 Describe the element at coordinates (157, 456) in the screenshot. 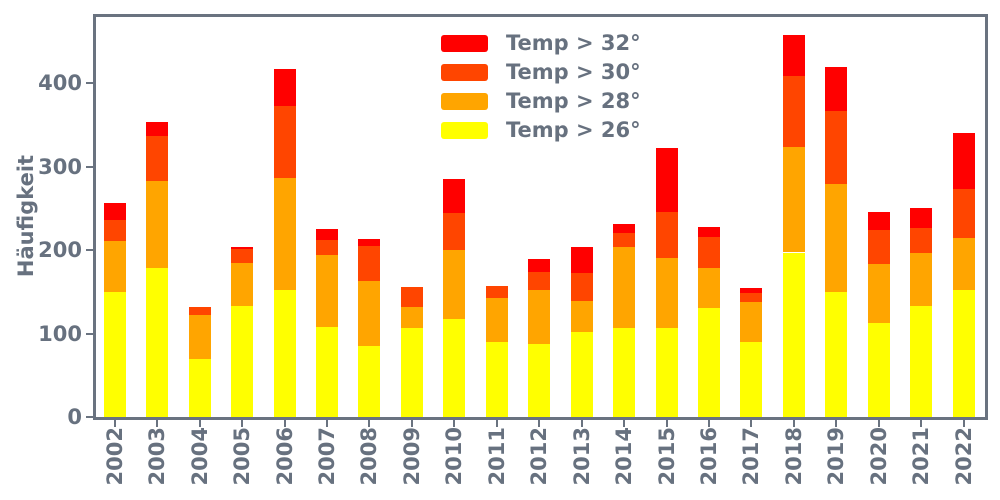

I see `x-tick-label: 2003` at that location.